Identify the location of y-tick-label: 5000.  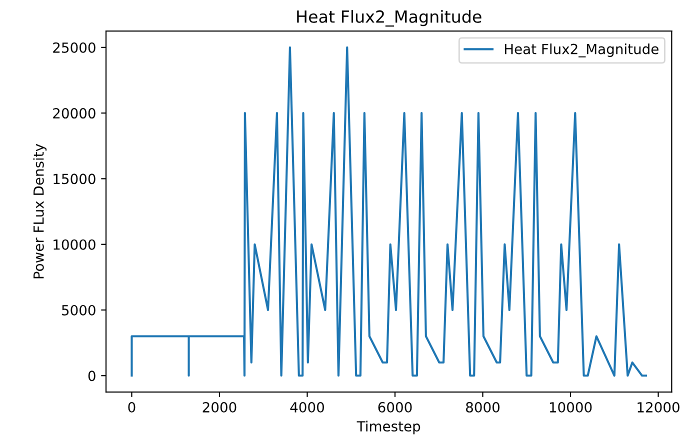
(79, 310).